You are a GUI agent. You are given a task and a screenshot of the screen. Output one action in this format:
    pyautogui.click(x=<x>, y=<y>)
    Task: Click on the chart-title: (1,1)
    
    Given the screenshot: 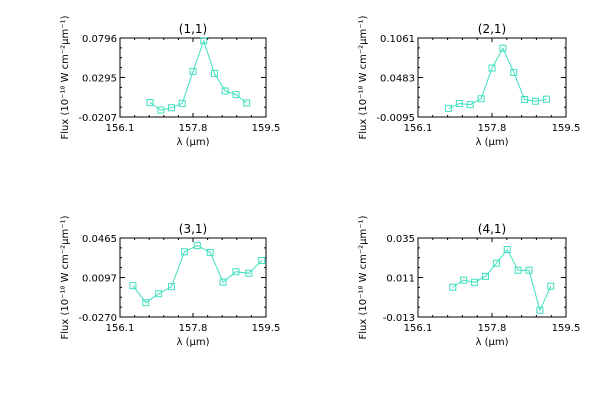 What is the action you would take?
    pyautogui.click(x=193, y=29)
    